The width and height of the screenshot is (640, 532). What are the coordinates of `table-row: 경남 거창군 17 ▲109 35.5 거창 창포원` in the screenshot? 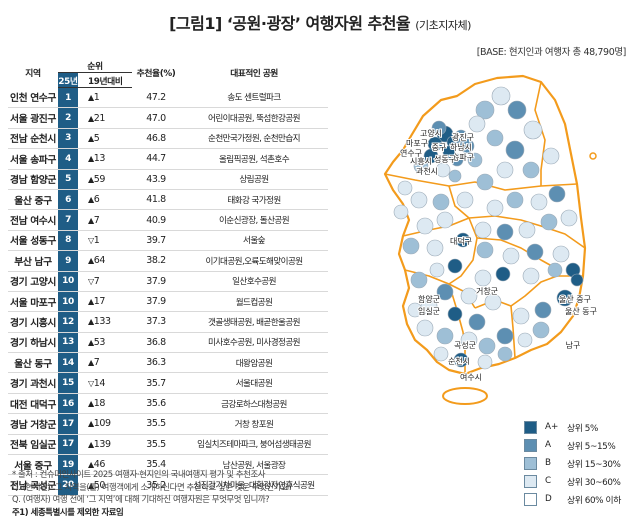 It's located at (168, 424).